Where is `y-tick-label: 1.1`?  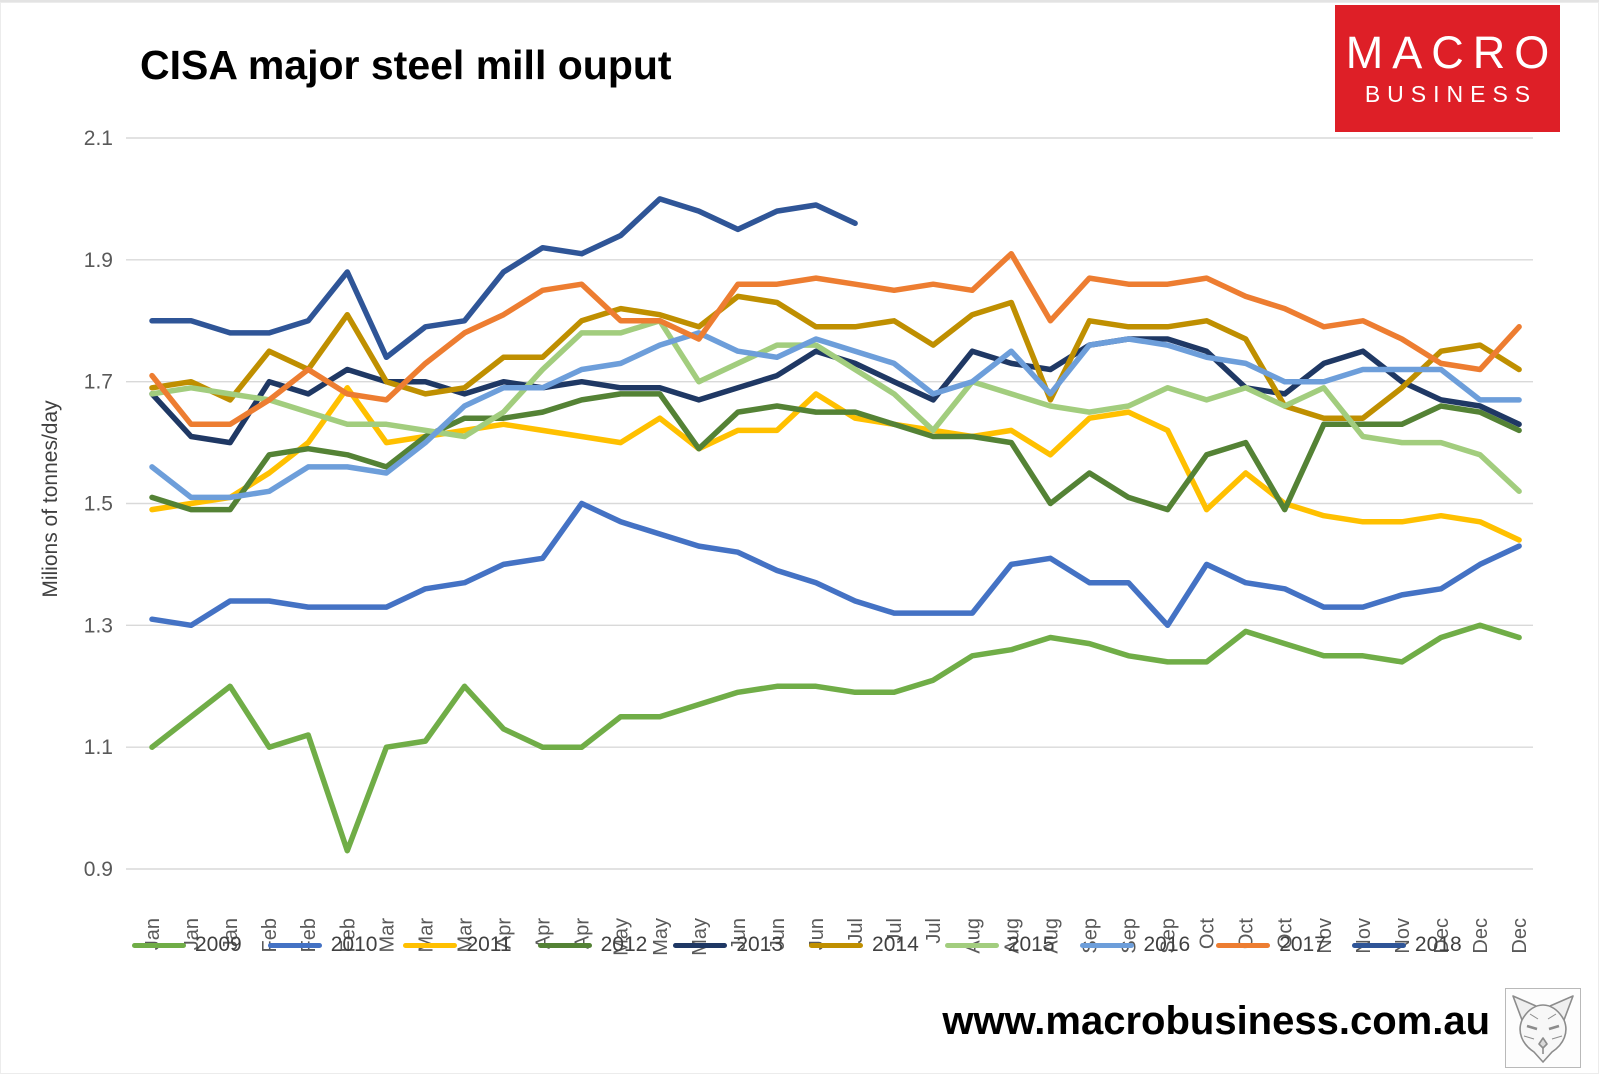
y-tick-label: 1.1 is located at coordinates (98, 747).